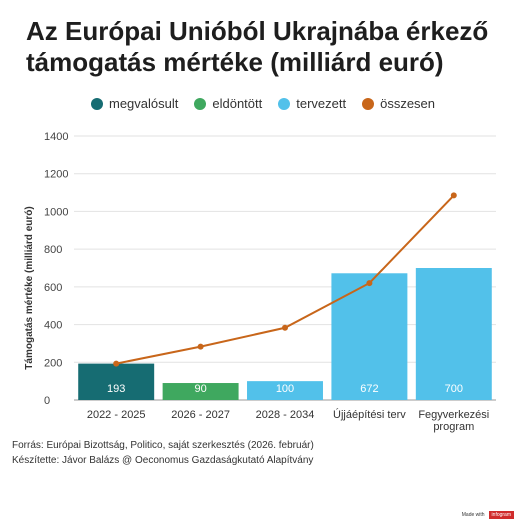 This screenshot has height=526, width=526. Describe the element at coordinates (285, 415) in the screenshot. I see `x-tick-label-2: 2028 - 2034` at that location.